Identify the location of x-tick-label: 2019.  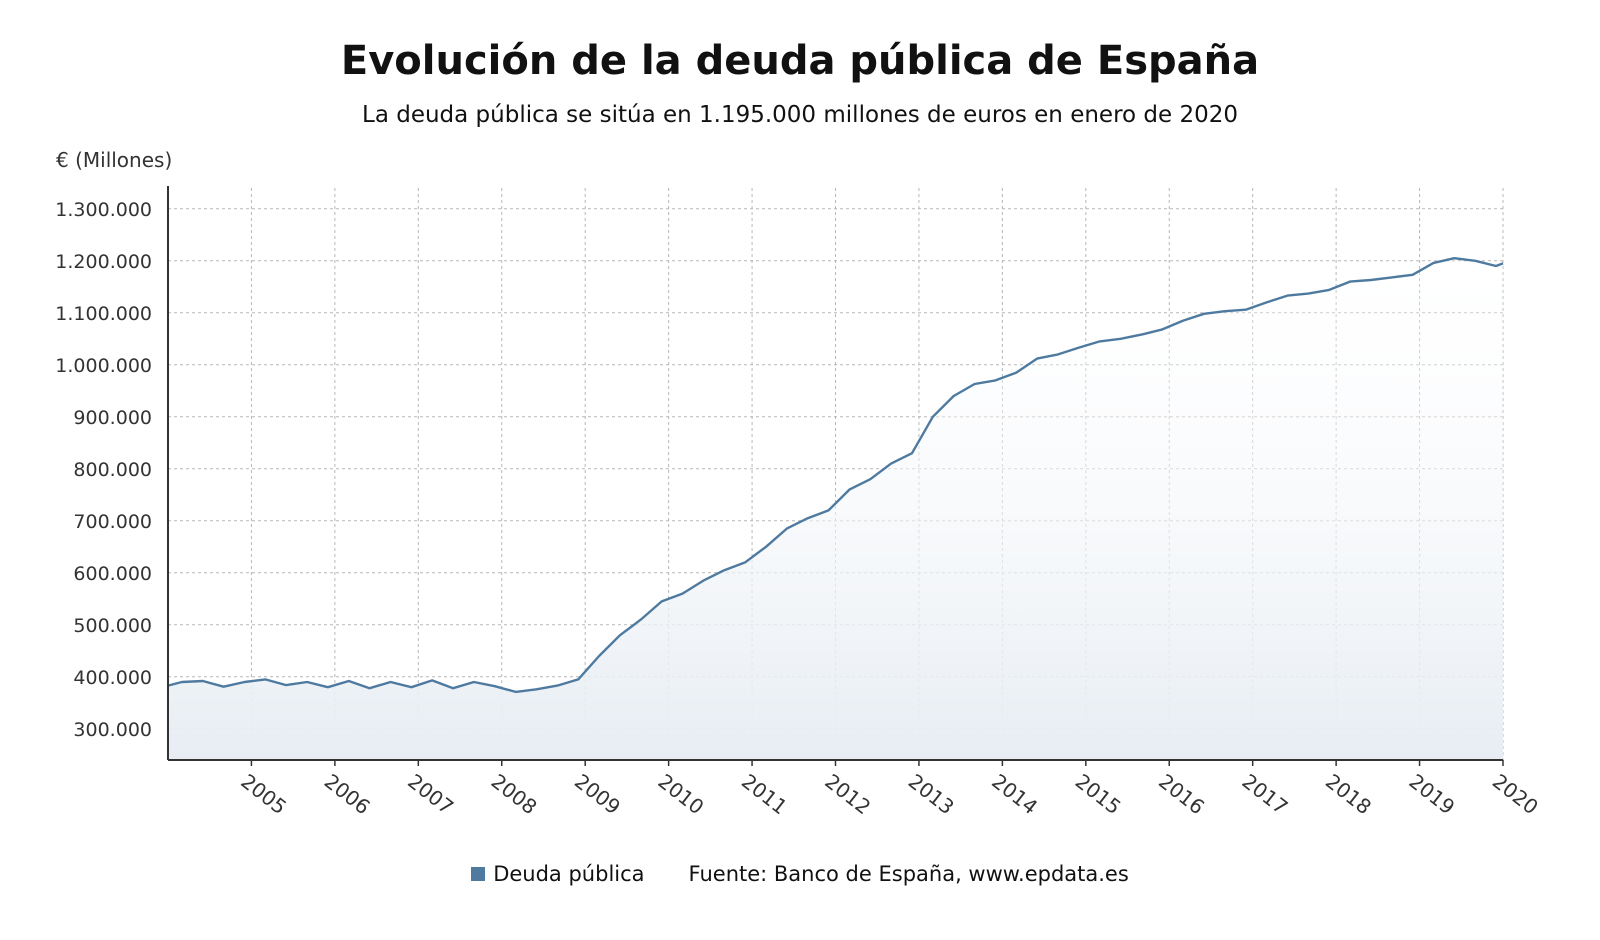
(1431, 794).